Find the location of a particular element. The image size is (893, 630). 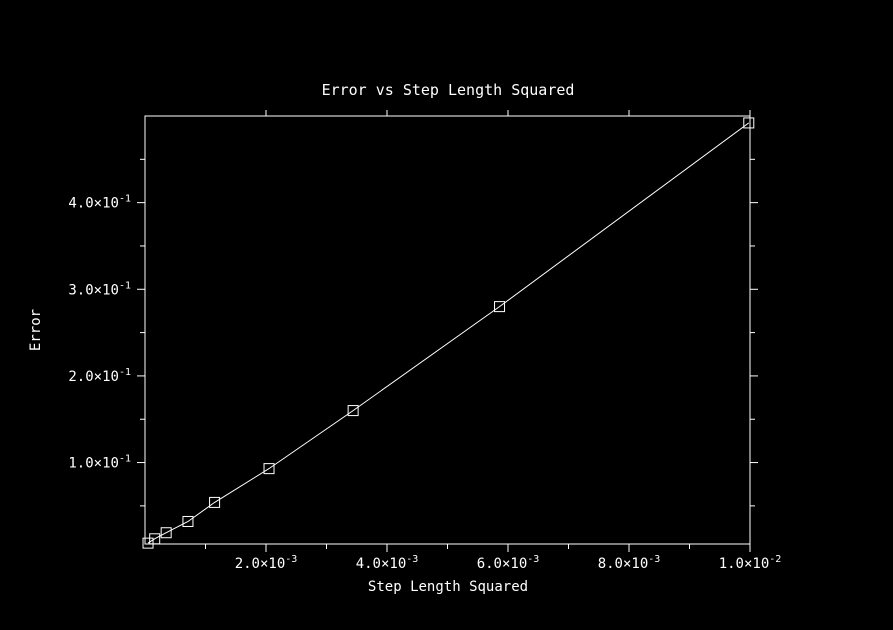

x-tick-label: 2.0×10-3 is located at coordinates (266, 563).